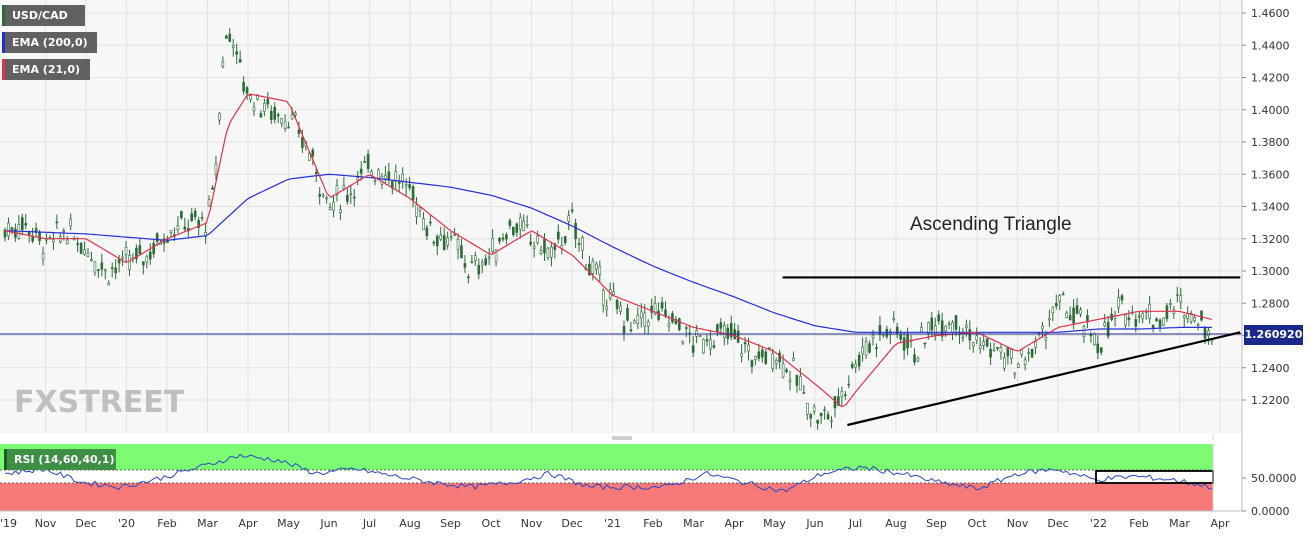  I want to click on time-tick-label: Sep, so click(450, 523).